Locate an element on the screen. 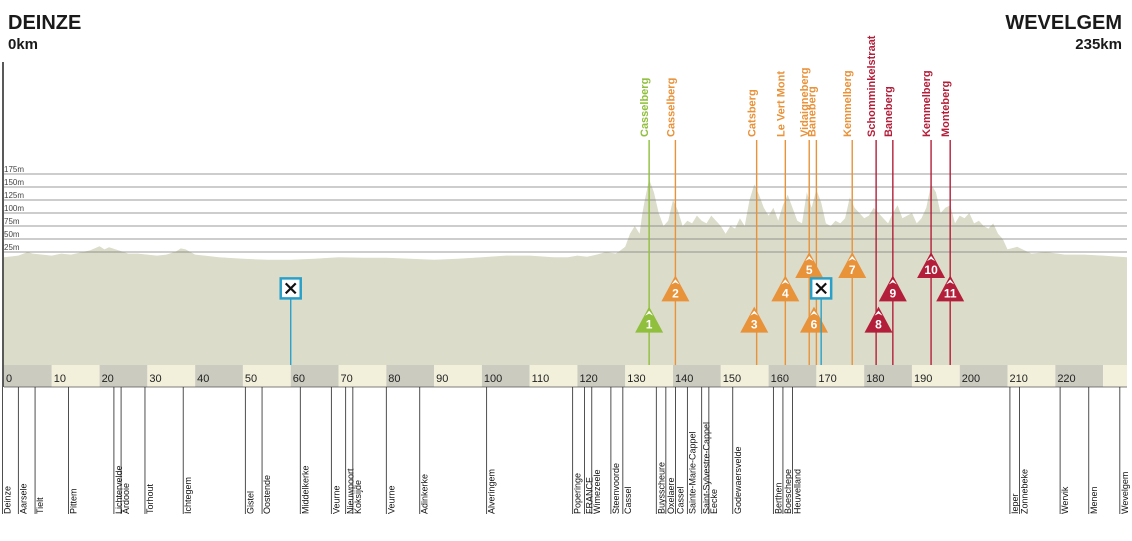  place-name-label: FRANCE is located at coordinates (590, 495).